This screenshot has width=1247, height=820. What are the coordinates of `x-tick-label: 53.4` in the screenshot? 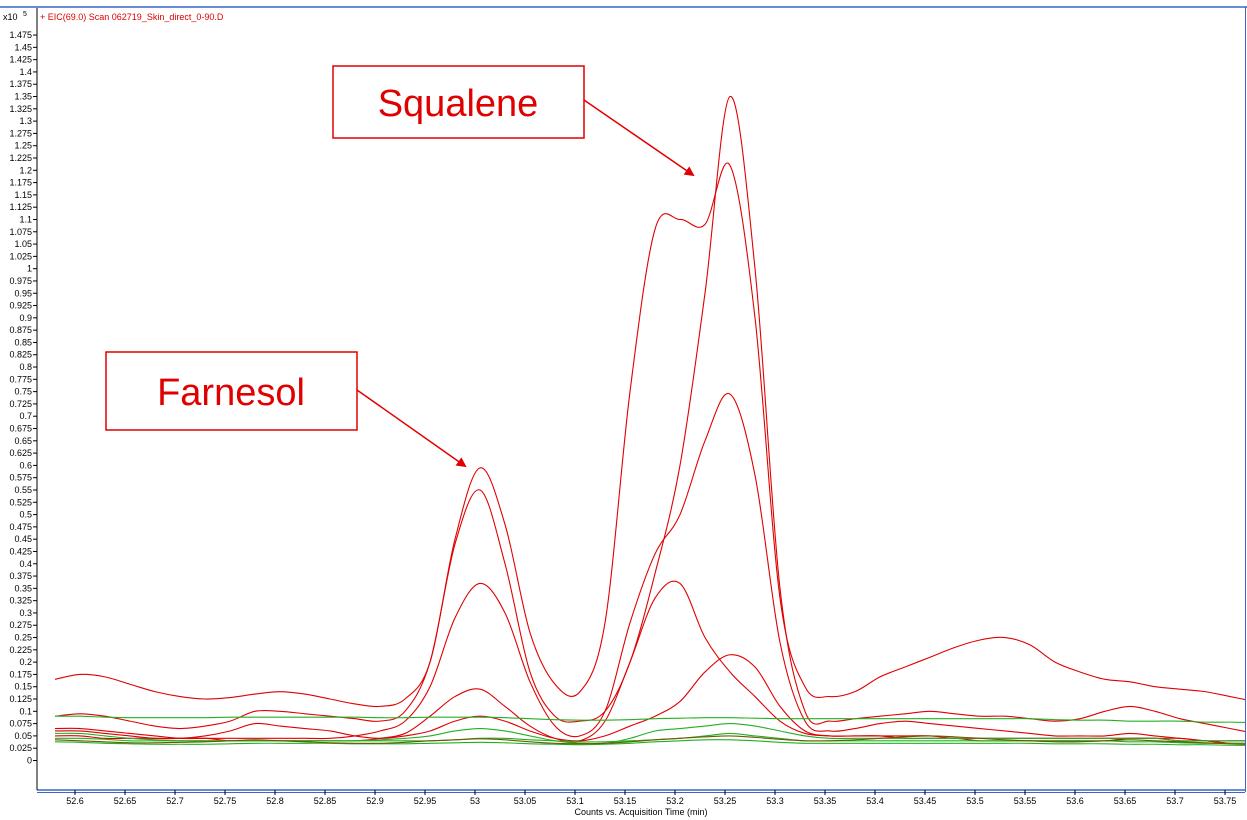 It's located at (875, 801).